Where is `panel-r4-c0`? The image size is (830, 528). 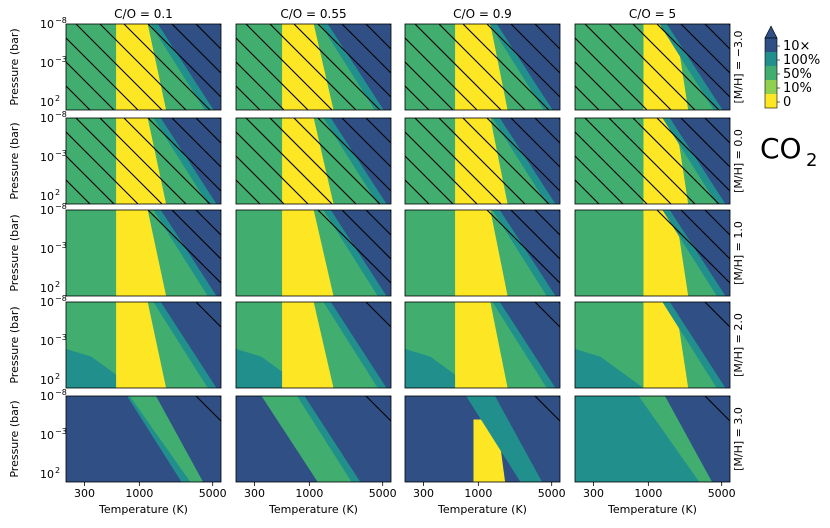 panel-r4-c0 is located at coordinates (143, 439).